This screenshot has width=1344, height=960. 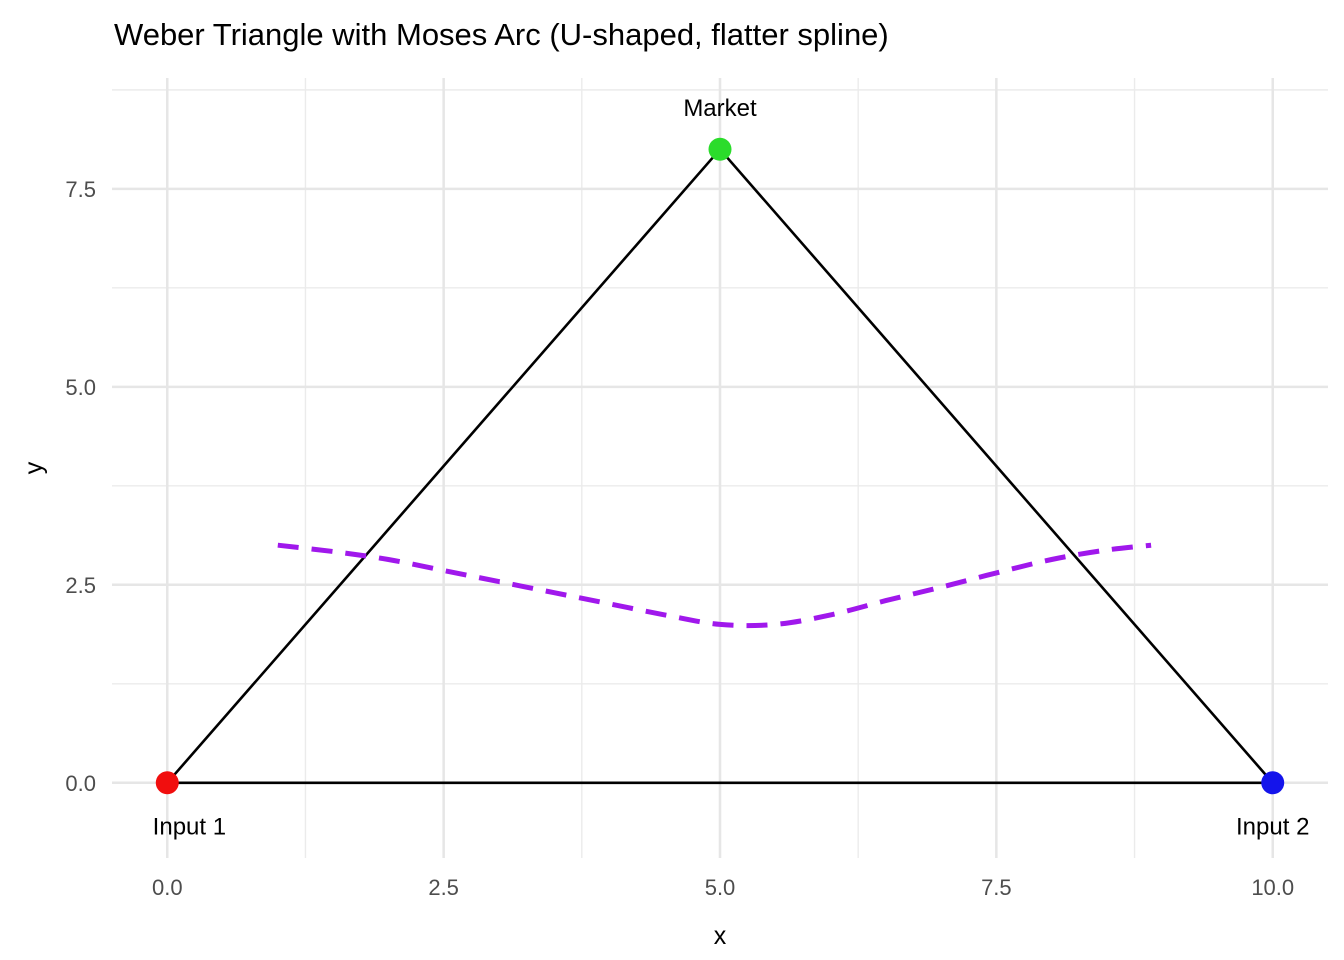 I want to click on input1-label: Input 1, so click(x=189, y=826).